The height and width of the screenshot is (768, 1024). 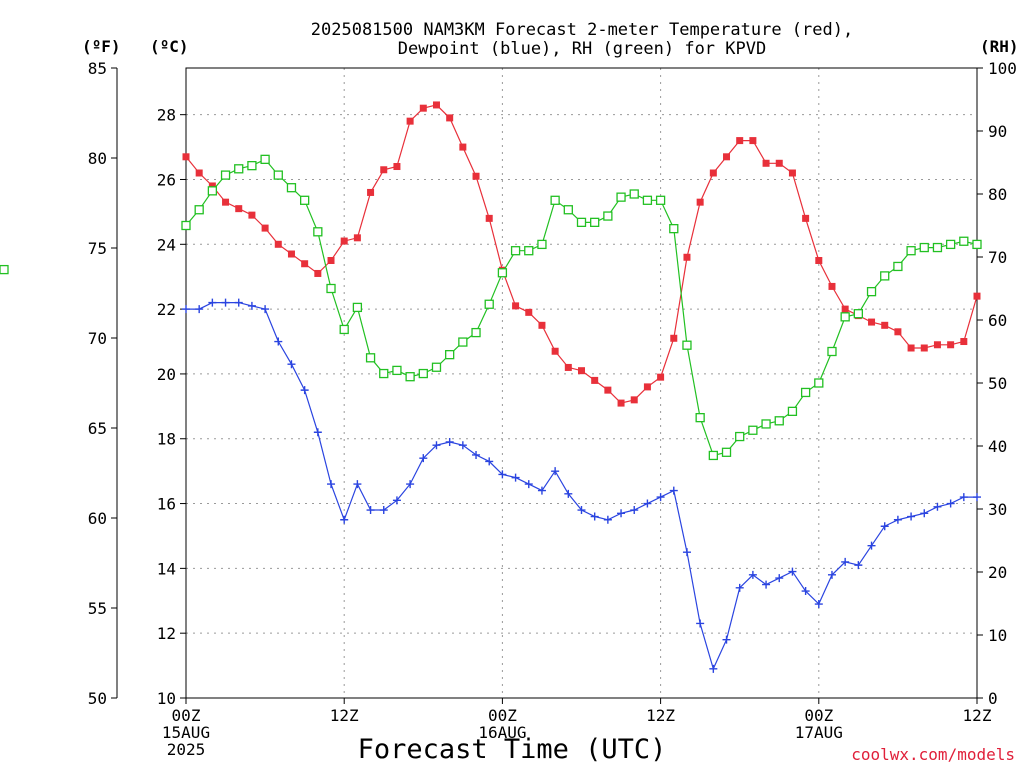 I want to click on celsius-tick-label: 18, so click(x=166, y=439).